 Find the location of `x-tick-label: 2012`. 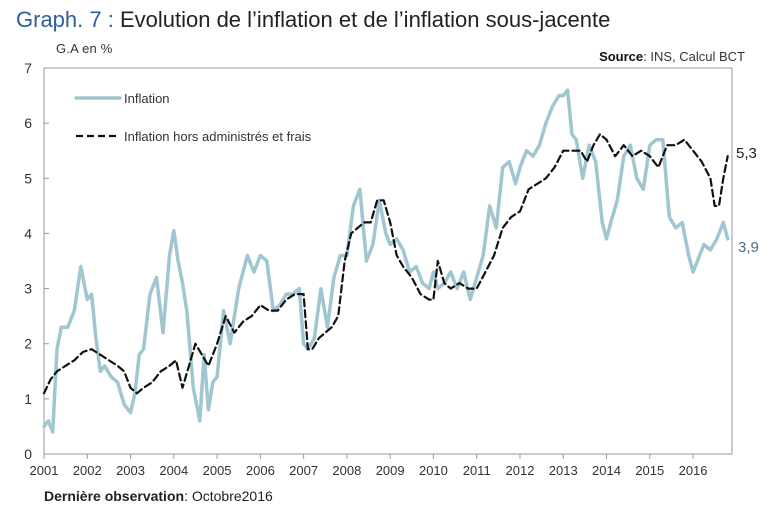

x-tick-label: 2012 is located at coordinates (520, 470).